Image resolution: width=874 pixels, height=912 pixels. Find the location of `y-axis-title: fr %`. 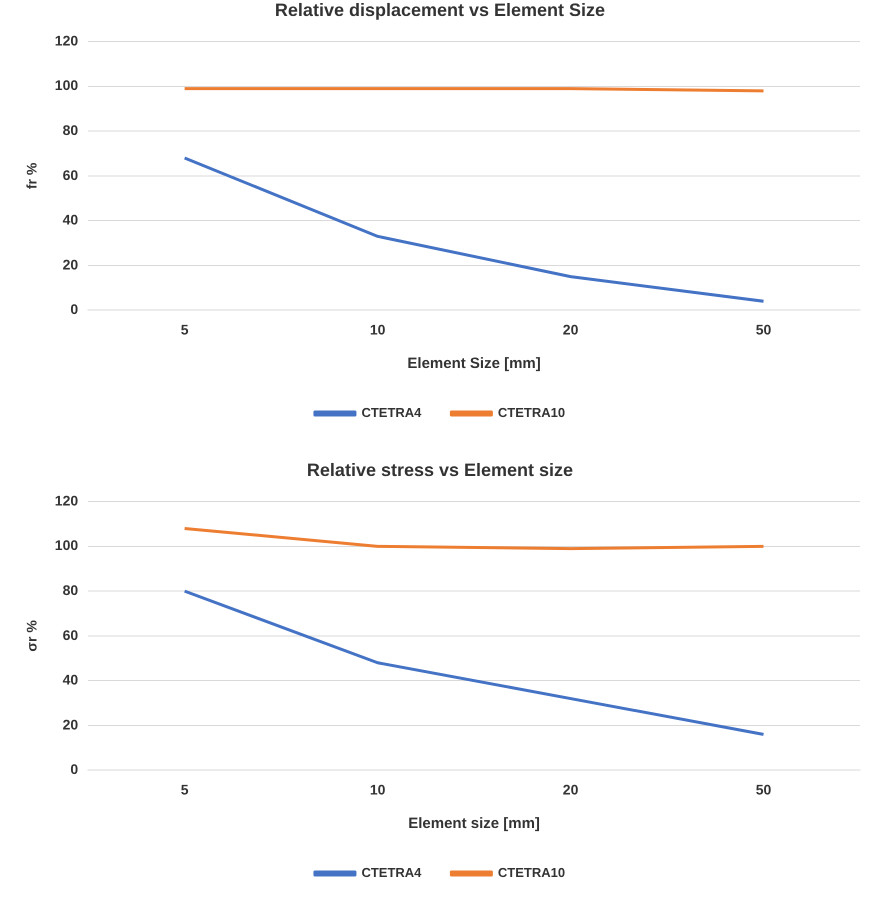

y-axis-title: fr % is located at coordinates (31, 176).